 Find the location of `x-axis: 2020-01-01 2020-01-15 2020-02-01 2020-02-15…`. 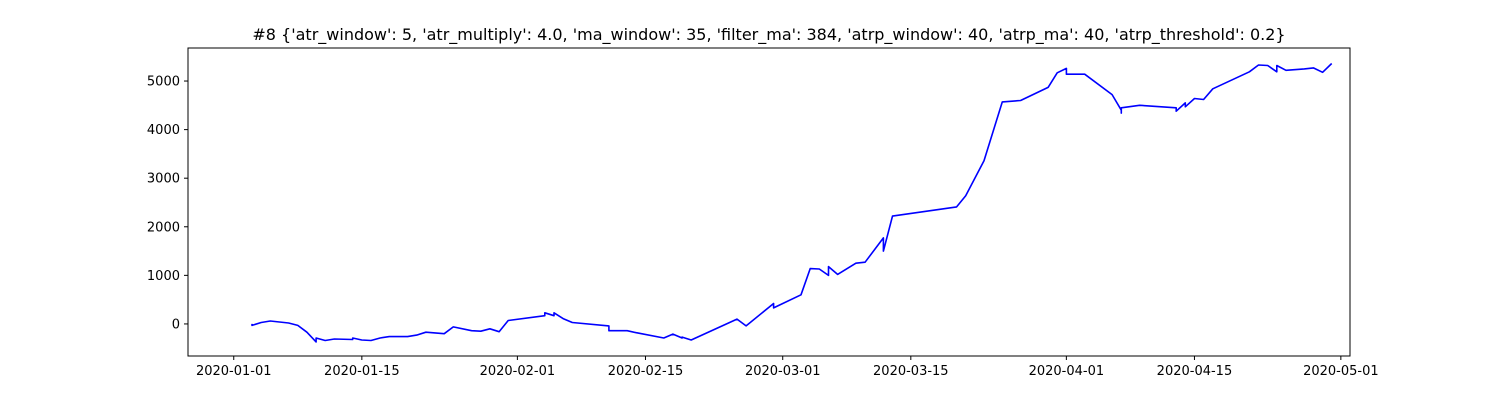

x-axis: 2020-01-01 2020-01-15 2020-02-01 2020-02-15… is located at coordinates (787, 367).